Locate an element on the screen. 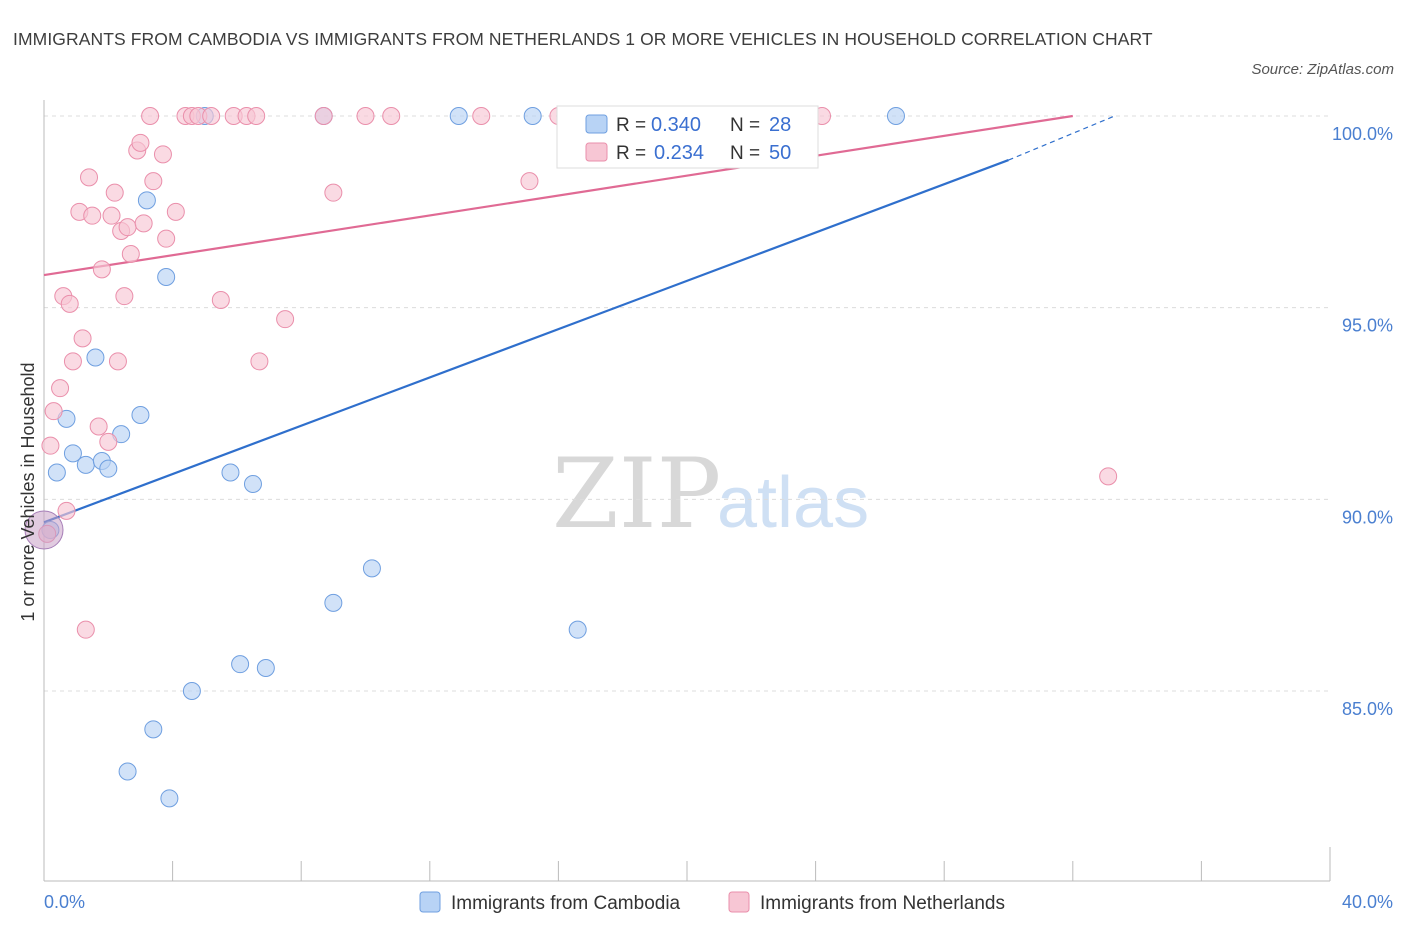  y-tick-label-95: 95.0% is located at coordinates (1367, 326).